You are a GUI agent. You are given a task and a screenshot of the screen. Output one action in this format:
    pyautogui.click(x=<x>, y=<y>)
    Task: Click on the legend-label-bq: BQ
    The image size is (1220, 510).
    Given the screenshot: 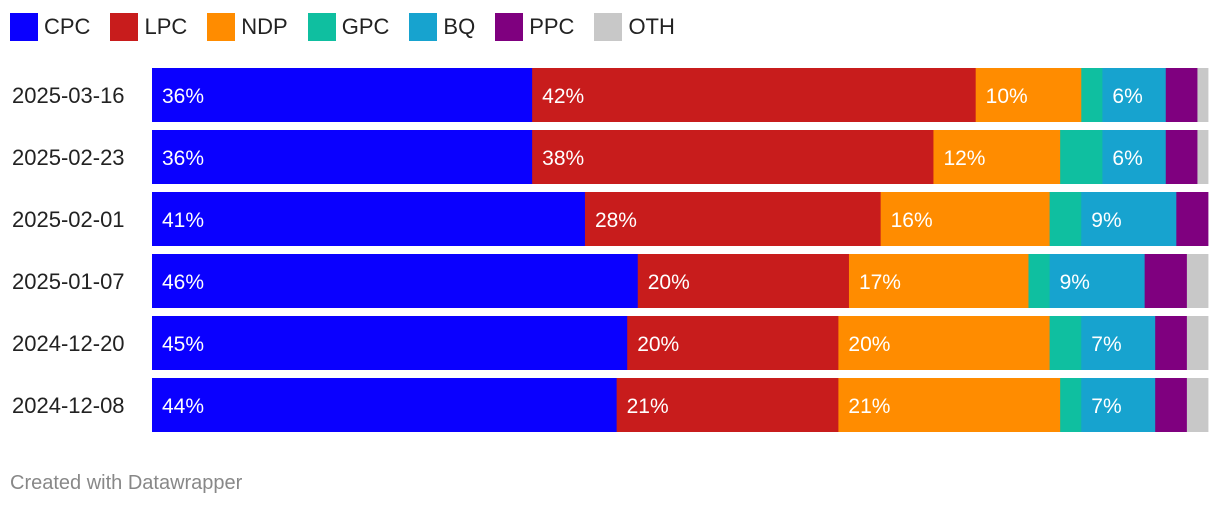 What is the action you would take?
    pyautogui.click(x=459, y=26)
    